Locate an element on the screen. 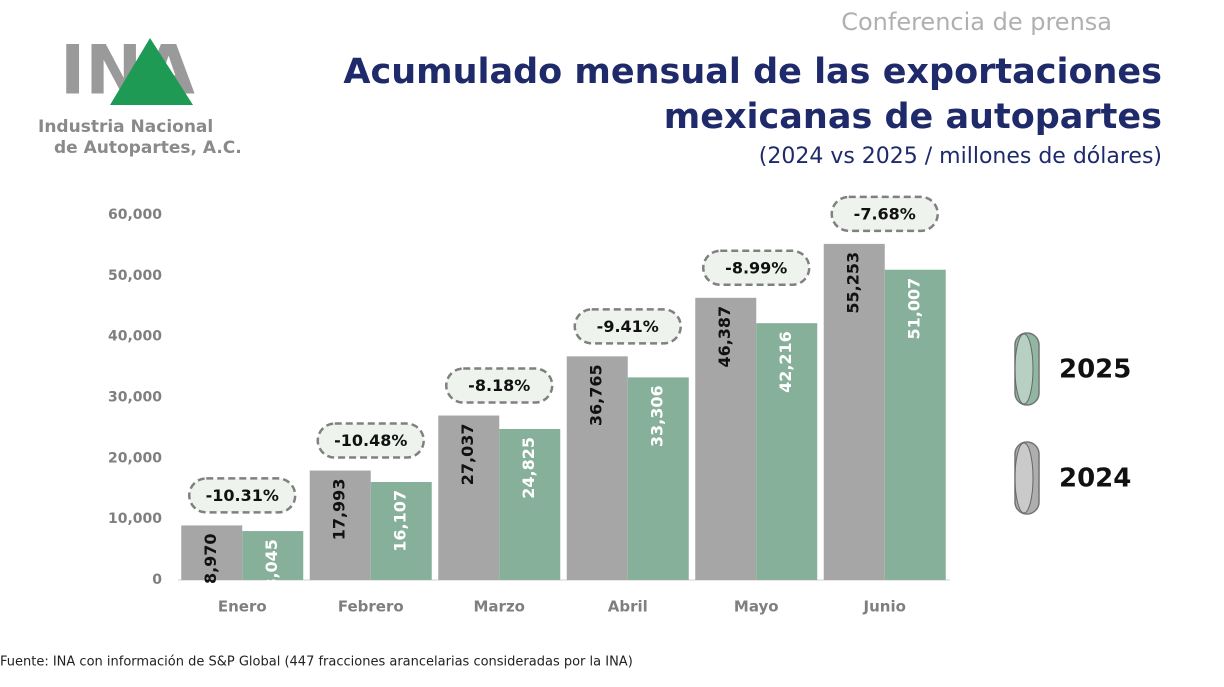 The width and height of the screenshot is (1224, 687). value-label: 55,253 is located at coordinates (853, 283).